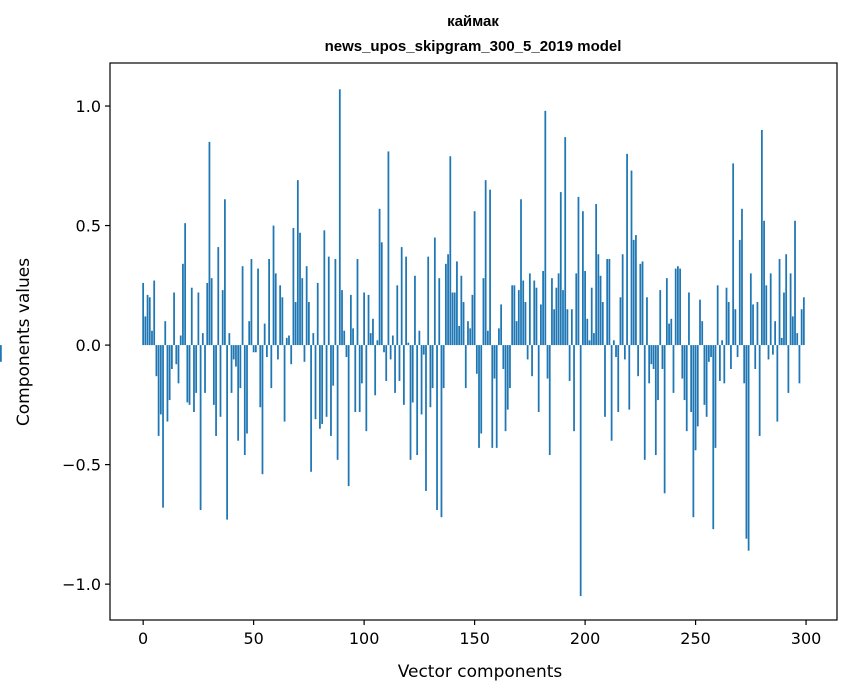 Image resolution: width=867 pixels, height=696 pixels. I want to click on x-tick-label: 100, so click(364, 638).